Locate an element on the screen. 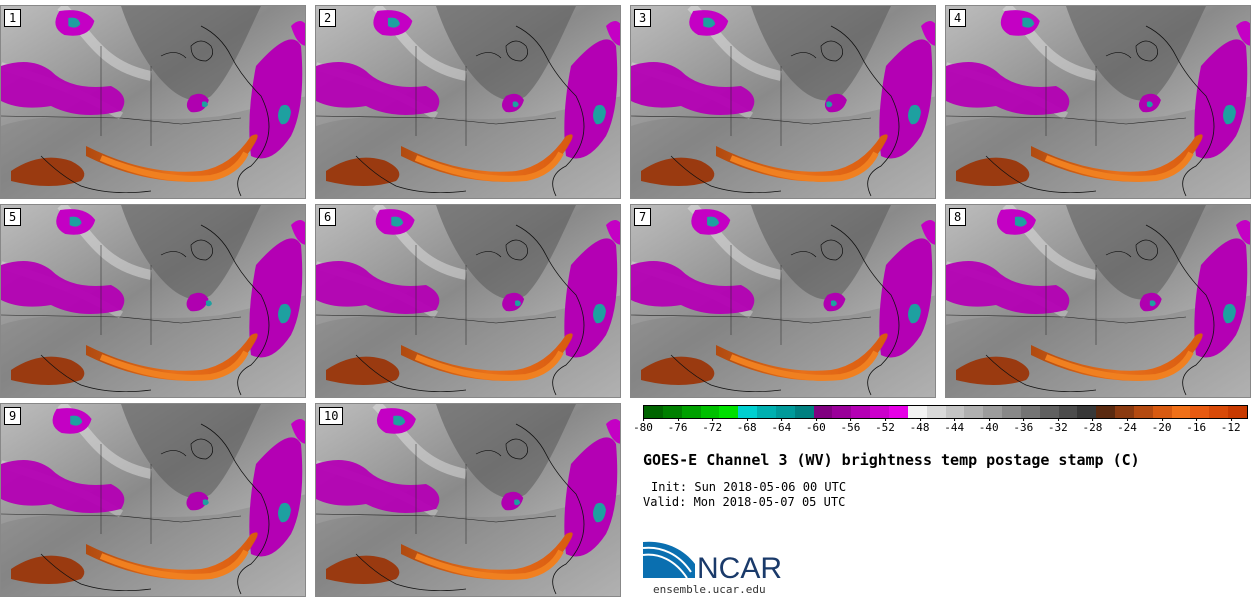 The image size is (1260, 597). colorbar-tick-label: -56 is located at coordinates (850, 426).